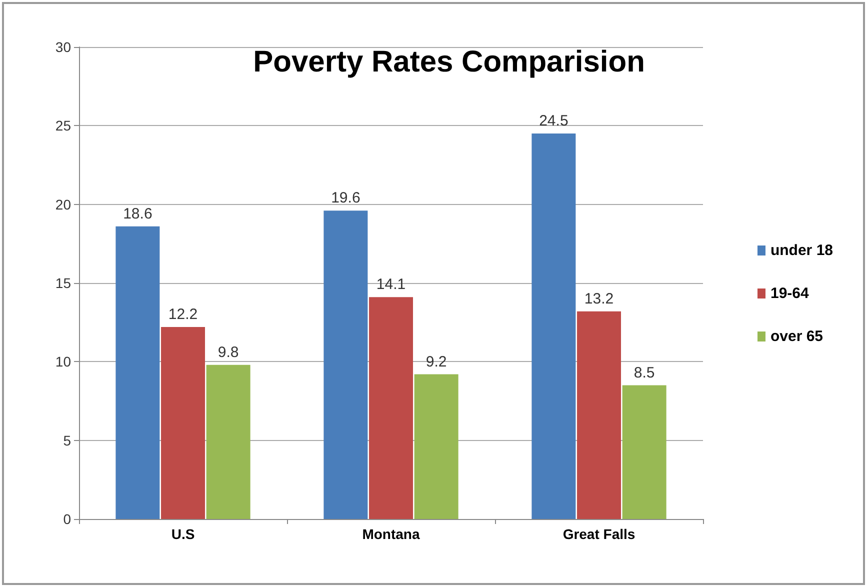 The width and height of the screenshot is (867, 587). Describe the element at coordinates (790, 293) in the screenshot. I see `legend-label: 19-64` at that location.